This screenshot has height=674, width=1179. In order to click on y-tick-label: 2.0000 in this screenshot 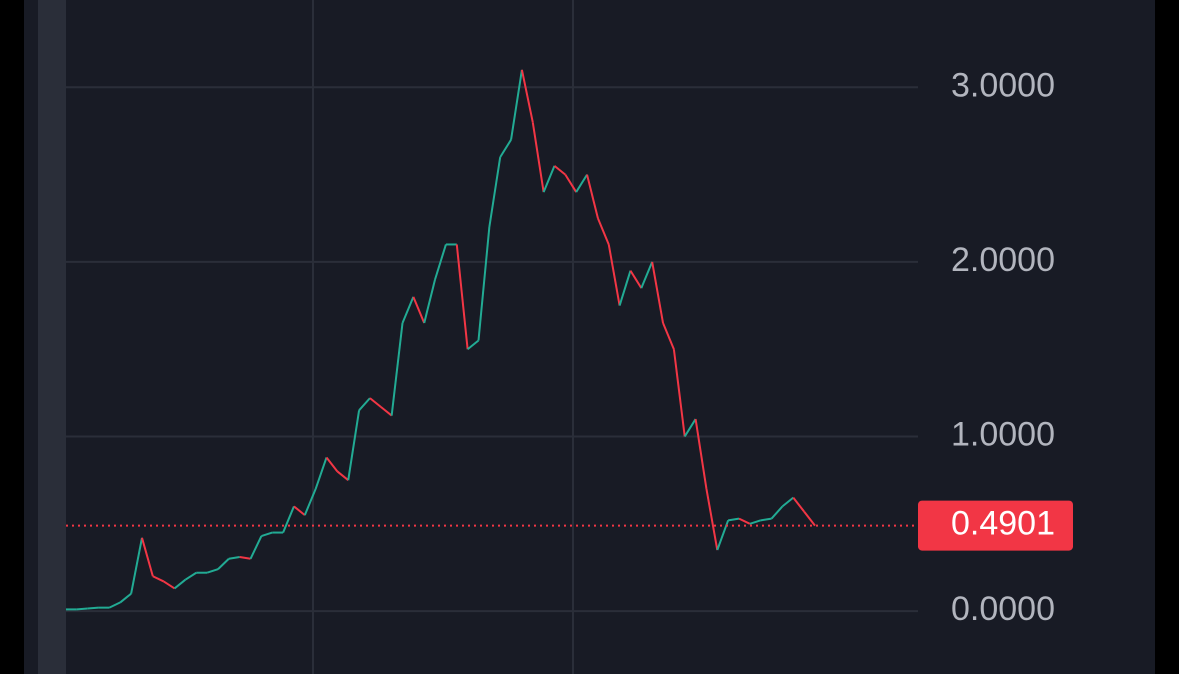, I will do `click(1003, 260)`.